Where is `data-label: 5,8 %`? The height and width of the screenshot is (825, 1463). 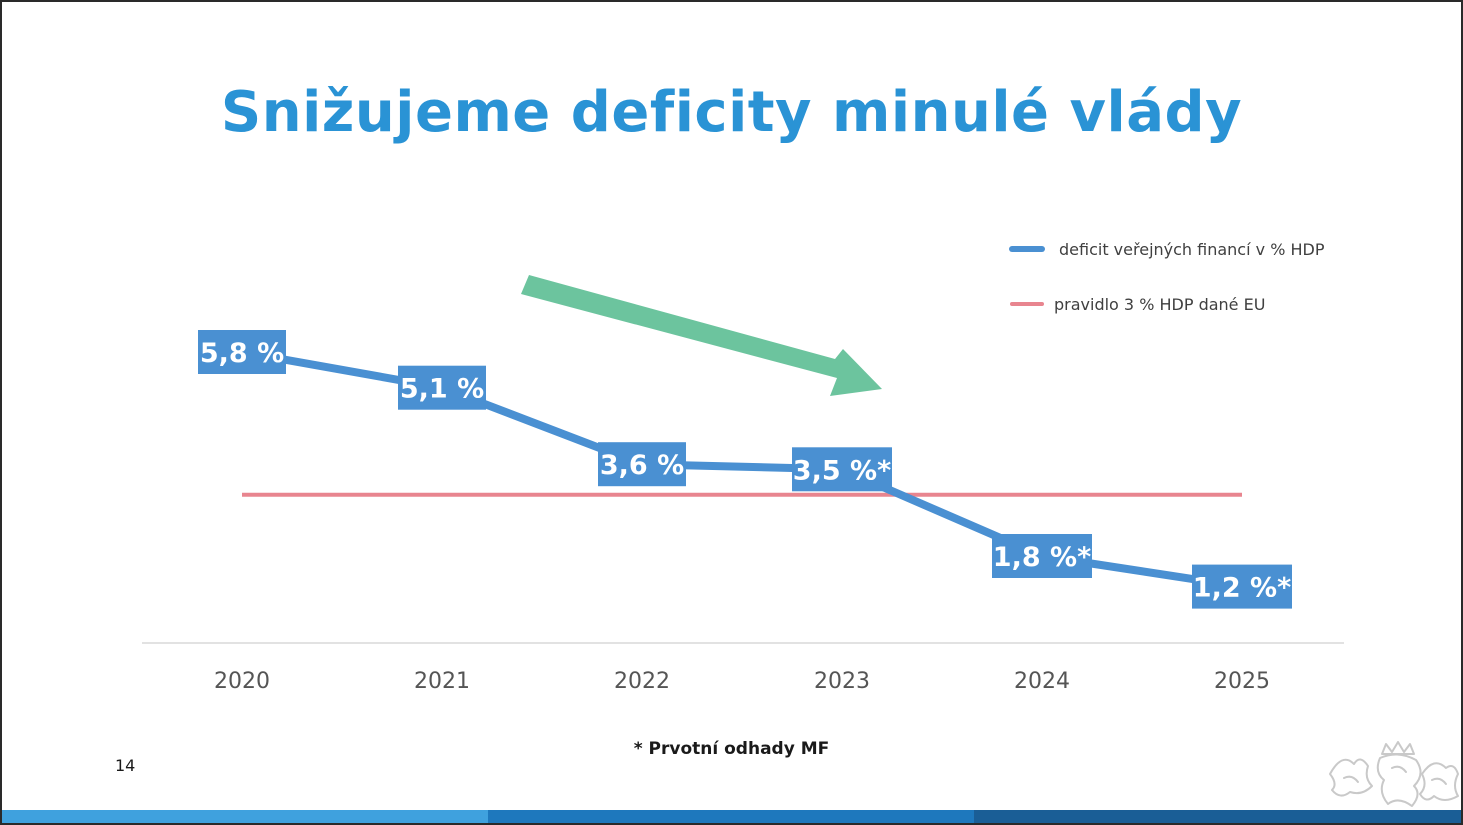
data-label: 5,8 % is located at coordinates (242, 353).